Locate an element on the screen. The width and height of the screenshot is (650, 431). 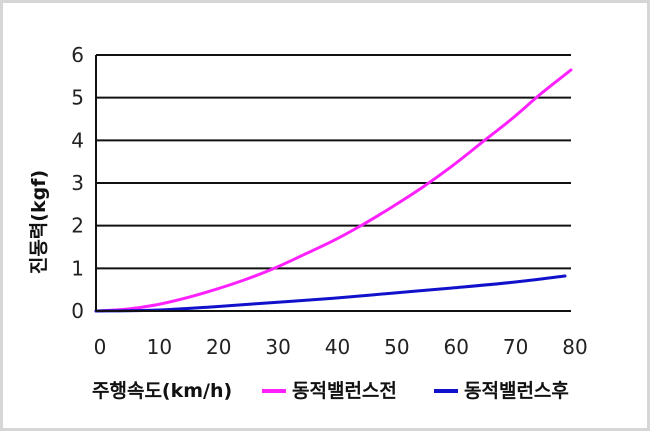
y-tick-label-4: 4 is located at coordinates (77, 140).